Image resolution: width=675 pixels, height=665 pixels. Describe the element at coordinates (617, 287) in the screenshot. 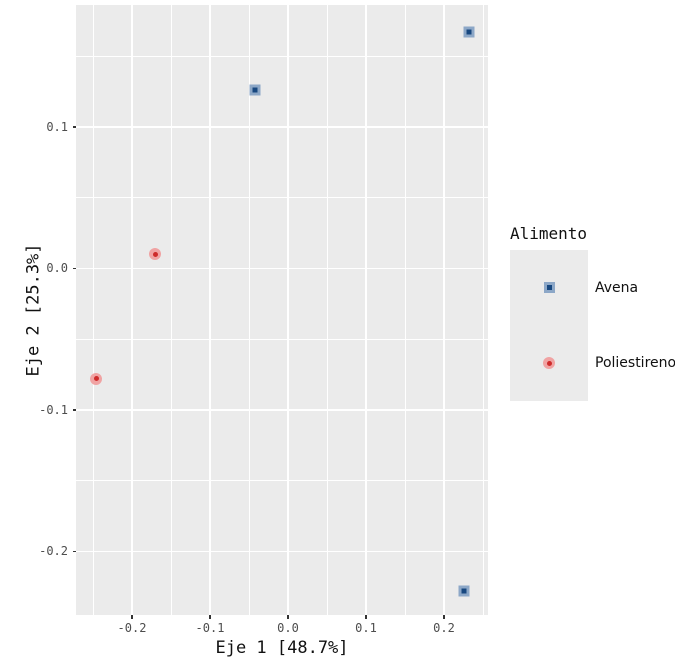

I see `legend-label: Avena` at that location.